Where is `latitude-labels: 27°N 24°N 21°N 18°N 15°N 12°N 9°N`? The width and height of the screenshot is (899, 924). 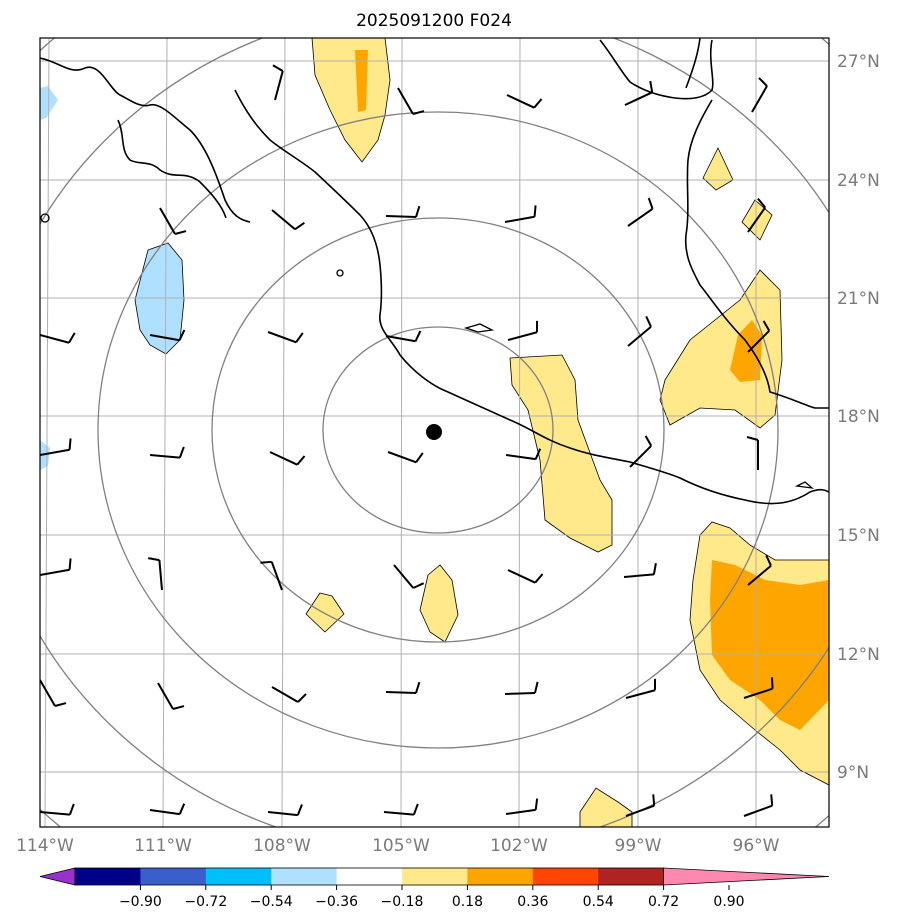
latitude-labels: 27°N 24°N 21°N 18°N 15°N 12°N 9°N is located at coordinates (858, 417).